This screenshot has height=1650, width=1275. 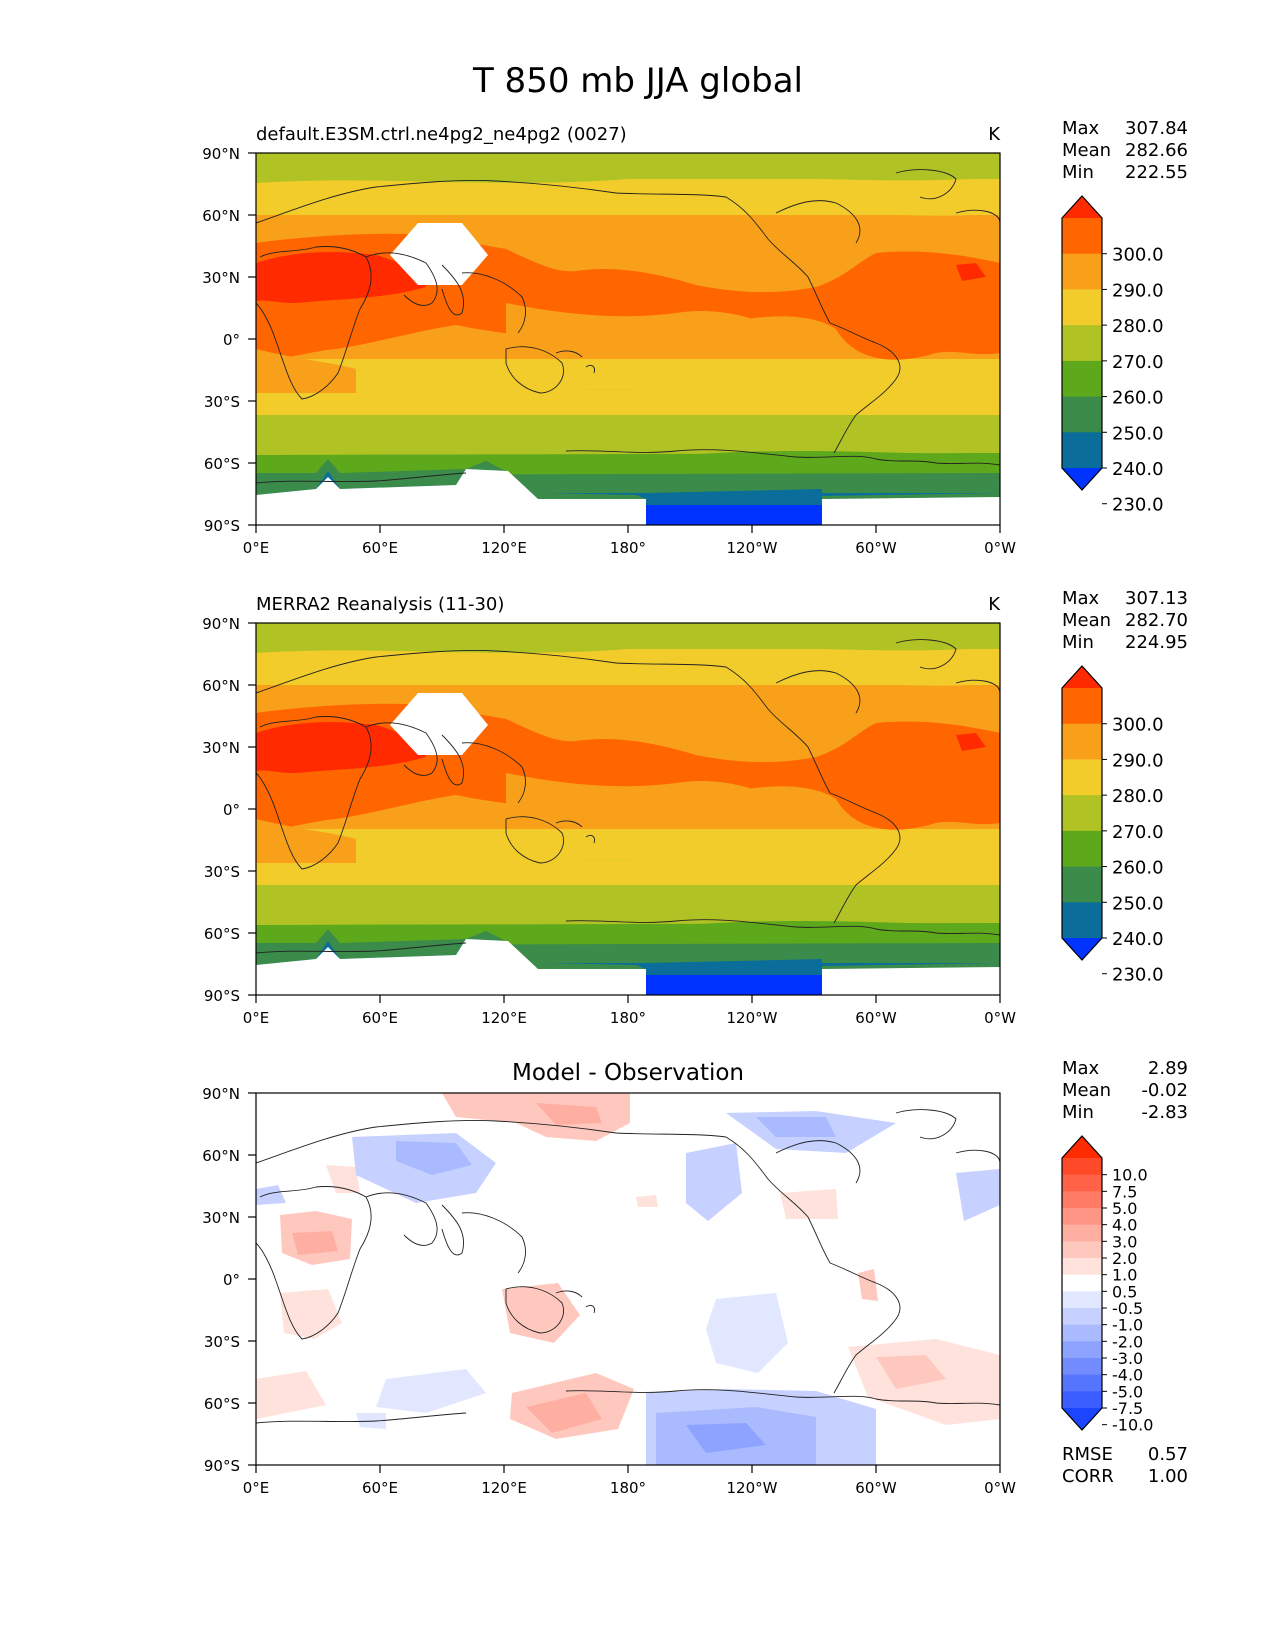 What do you see at coordinates (637, 81) in the screenshot?
I see `figure-title: T 850 mb JJA global` at bounding box center [637, 81].